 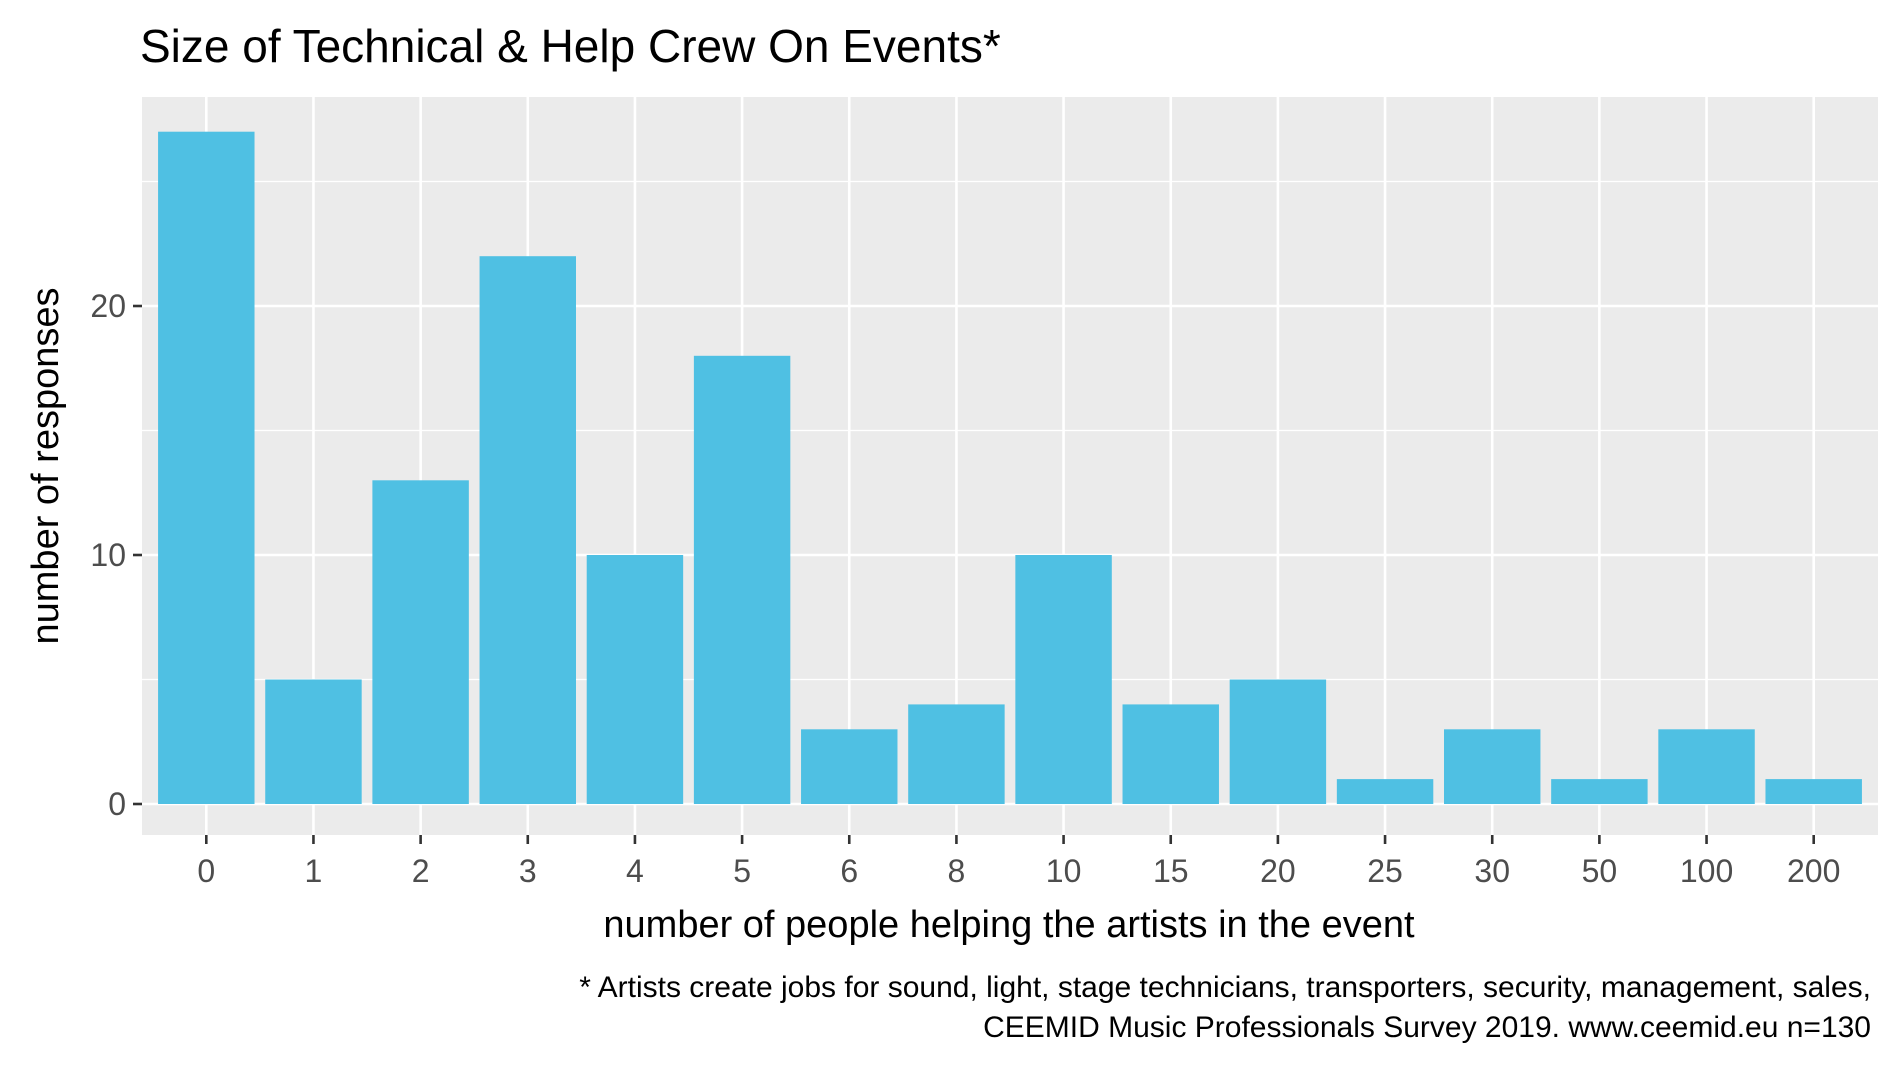 I want to click on y-axis: 0 10 20, so click(x=116, y=555).